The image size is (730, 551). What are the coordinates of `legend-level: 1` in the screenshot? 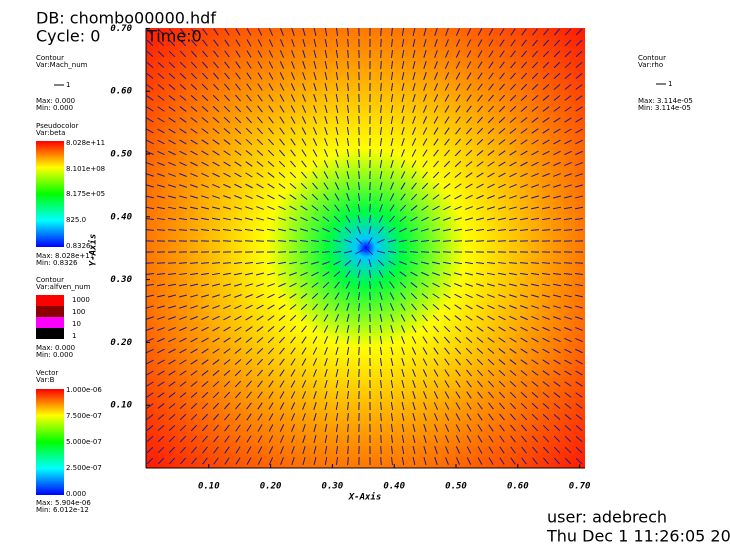 It's located at (68, 85).